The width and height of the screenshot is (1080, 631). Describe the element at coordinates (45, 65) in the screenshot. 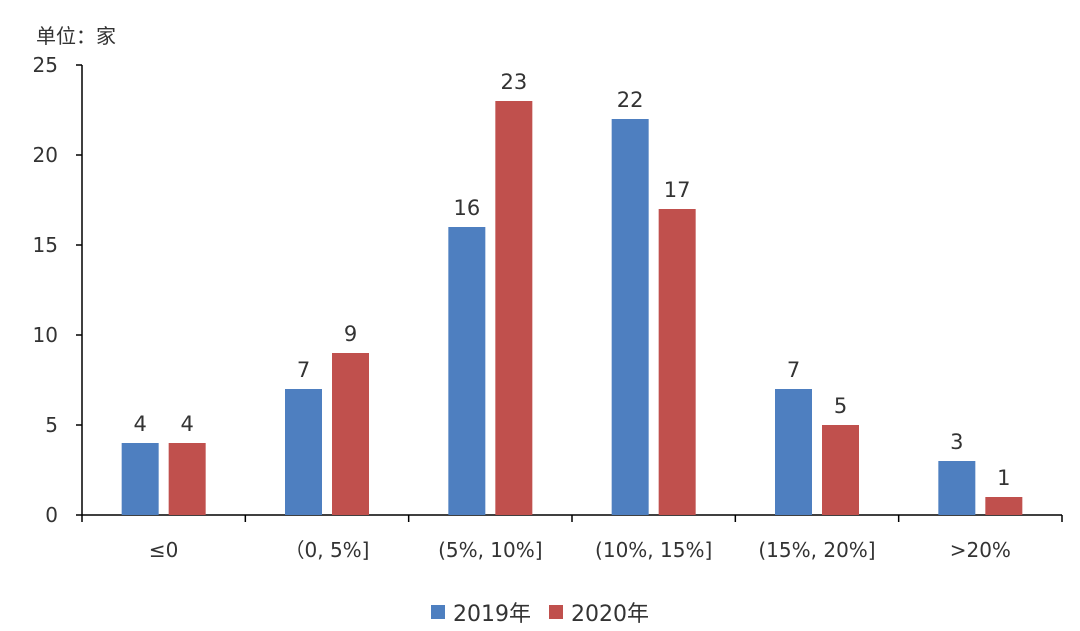

I see `y-tick-label: 25` at that location.